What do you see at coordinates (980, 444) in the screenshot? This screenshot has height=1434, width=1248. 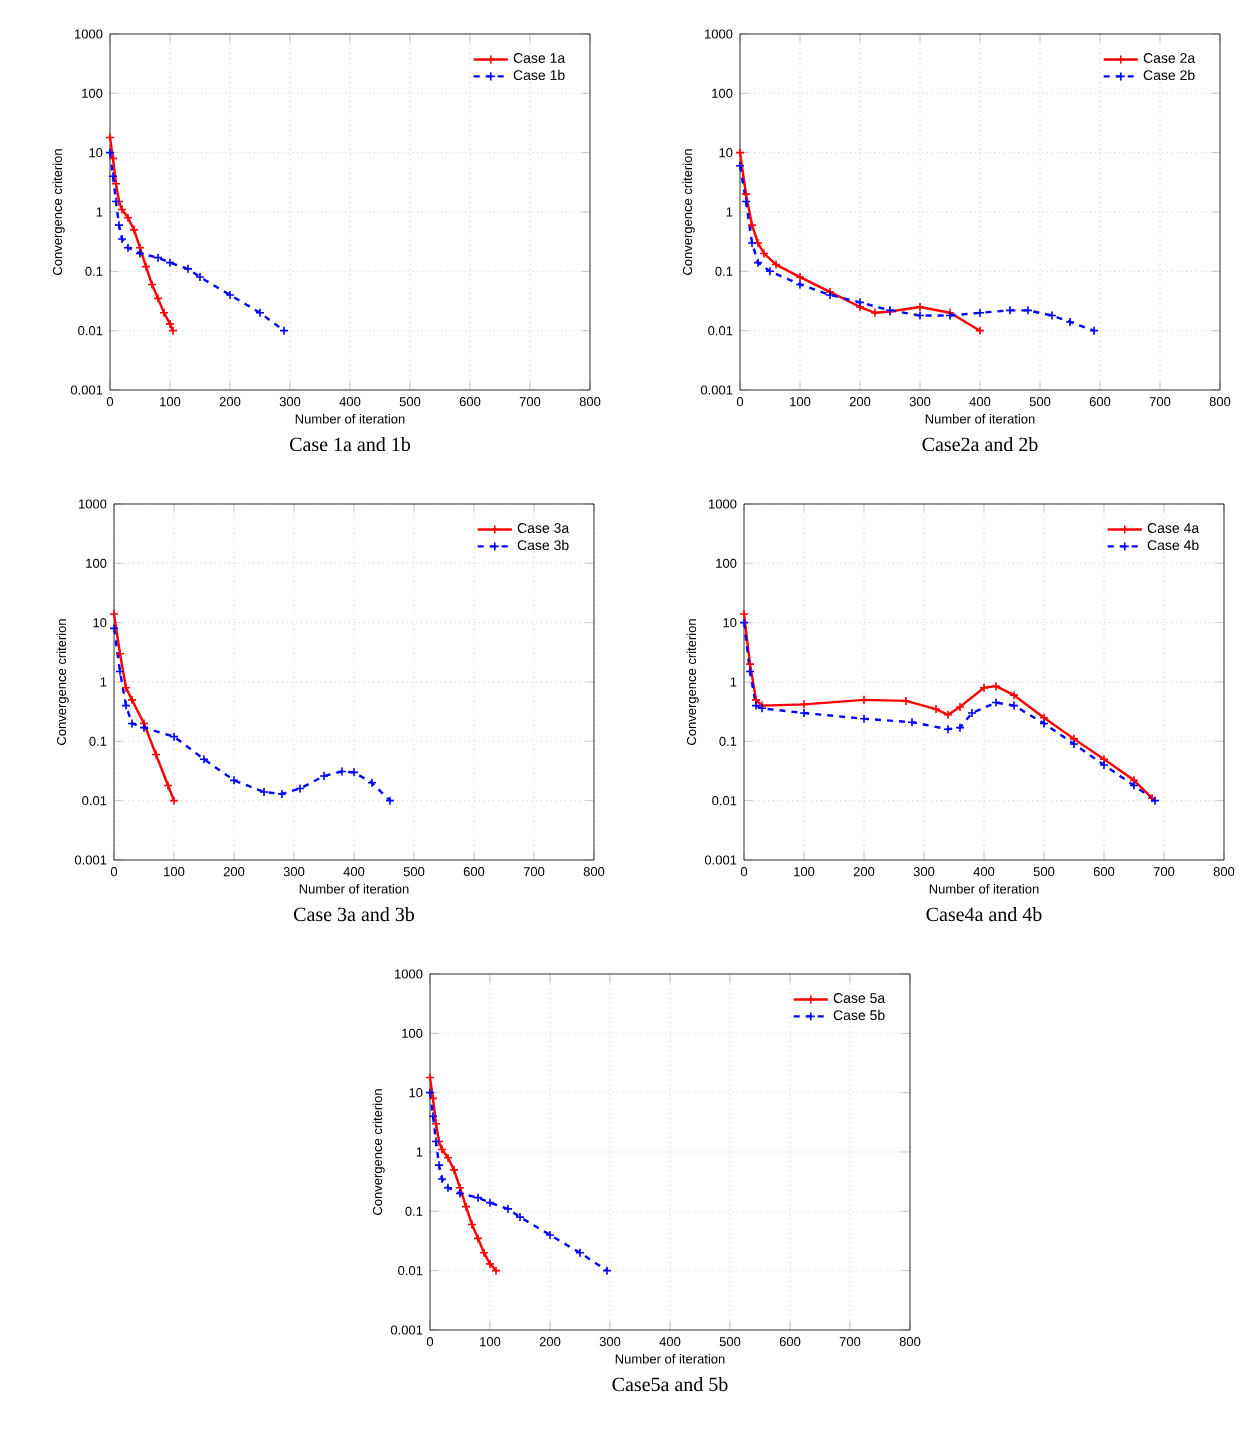 I see `text: Case2a and 2b` at bounding box center [980, 444].